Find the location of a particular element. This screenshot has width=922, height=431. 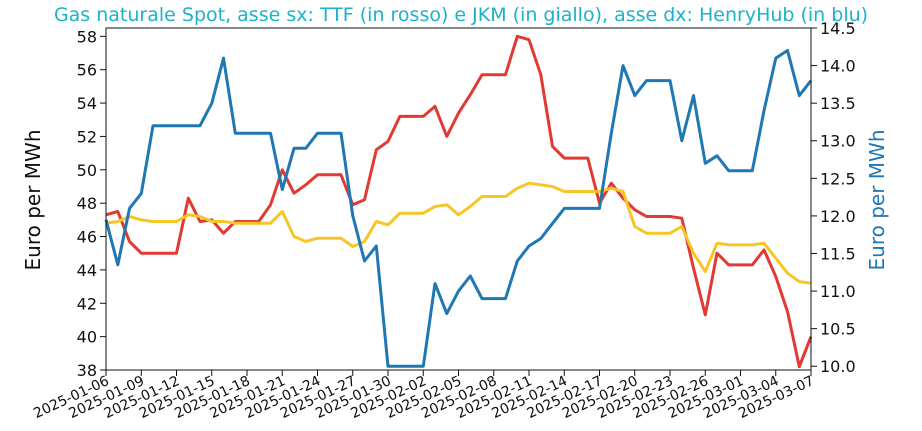

right-y-axis: 10.0 10.5 11.0 11.5 12.0 12.5 13.0 13.5 14.0 14.5 is located at coordinates (833, 197).